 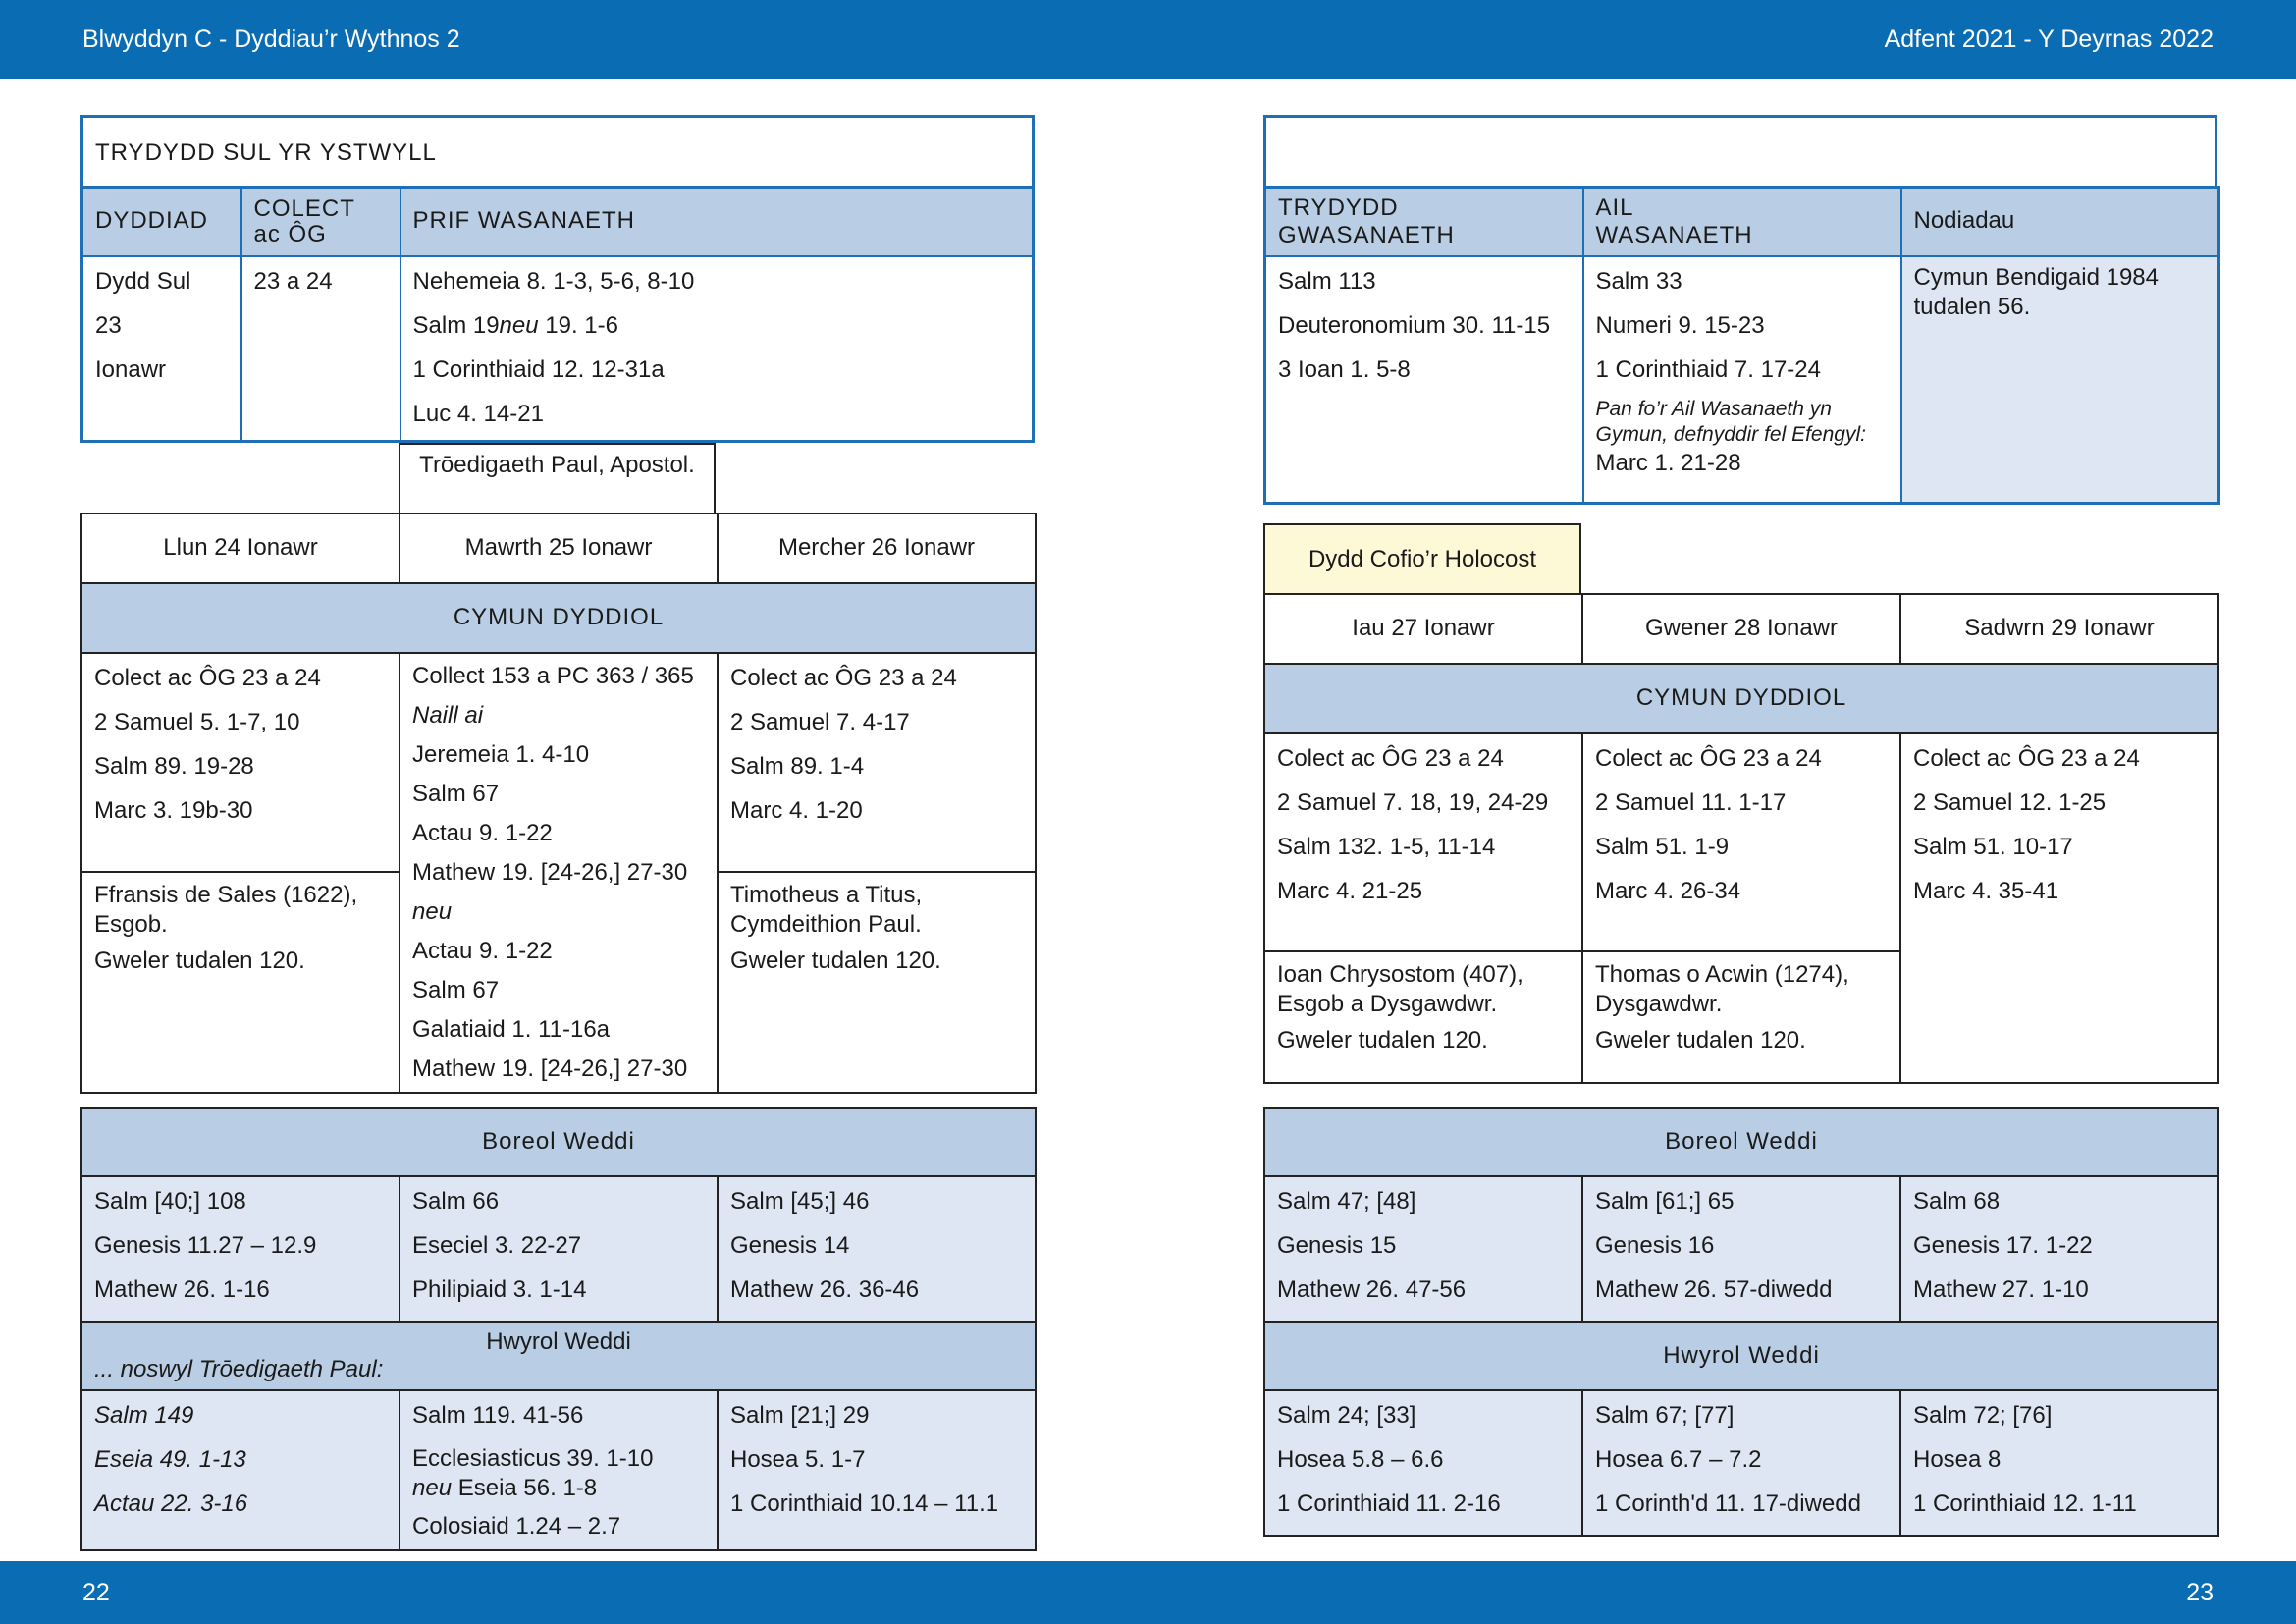 I want to click on date-line: Dydd Sul, so click(x=143, y=281).